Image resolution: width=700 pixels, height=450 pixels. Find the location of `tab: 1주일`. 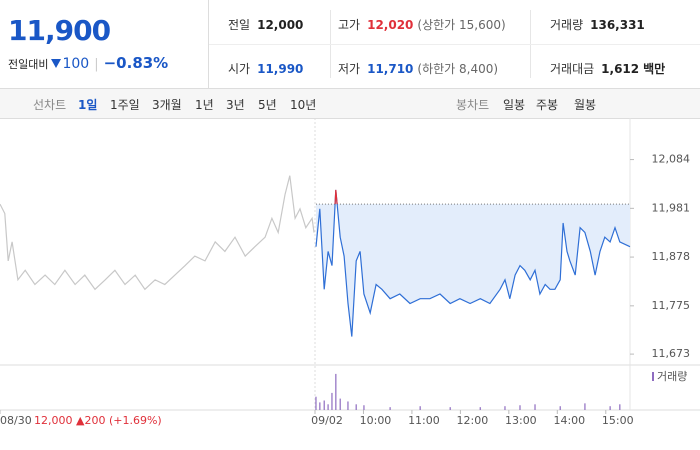

tab: 1주일 is located at coordinates (125, 105).